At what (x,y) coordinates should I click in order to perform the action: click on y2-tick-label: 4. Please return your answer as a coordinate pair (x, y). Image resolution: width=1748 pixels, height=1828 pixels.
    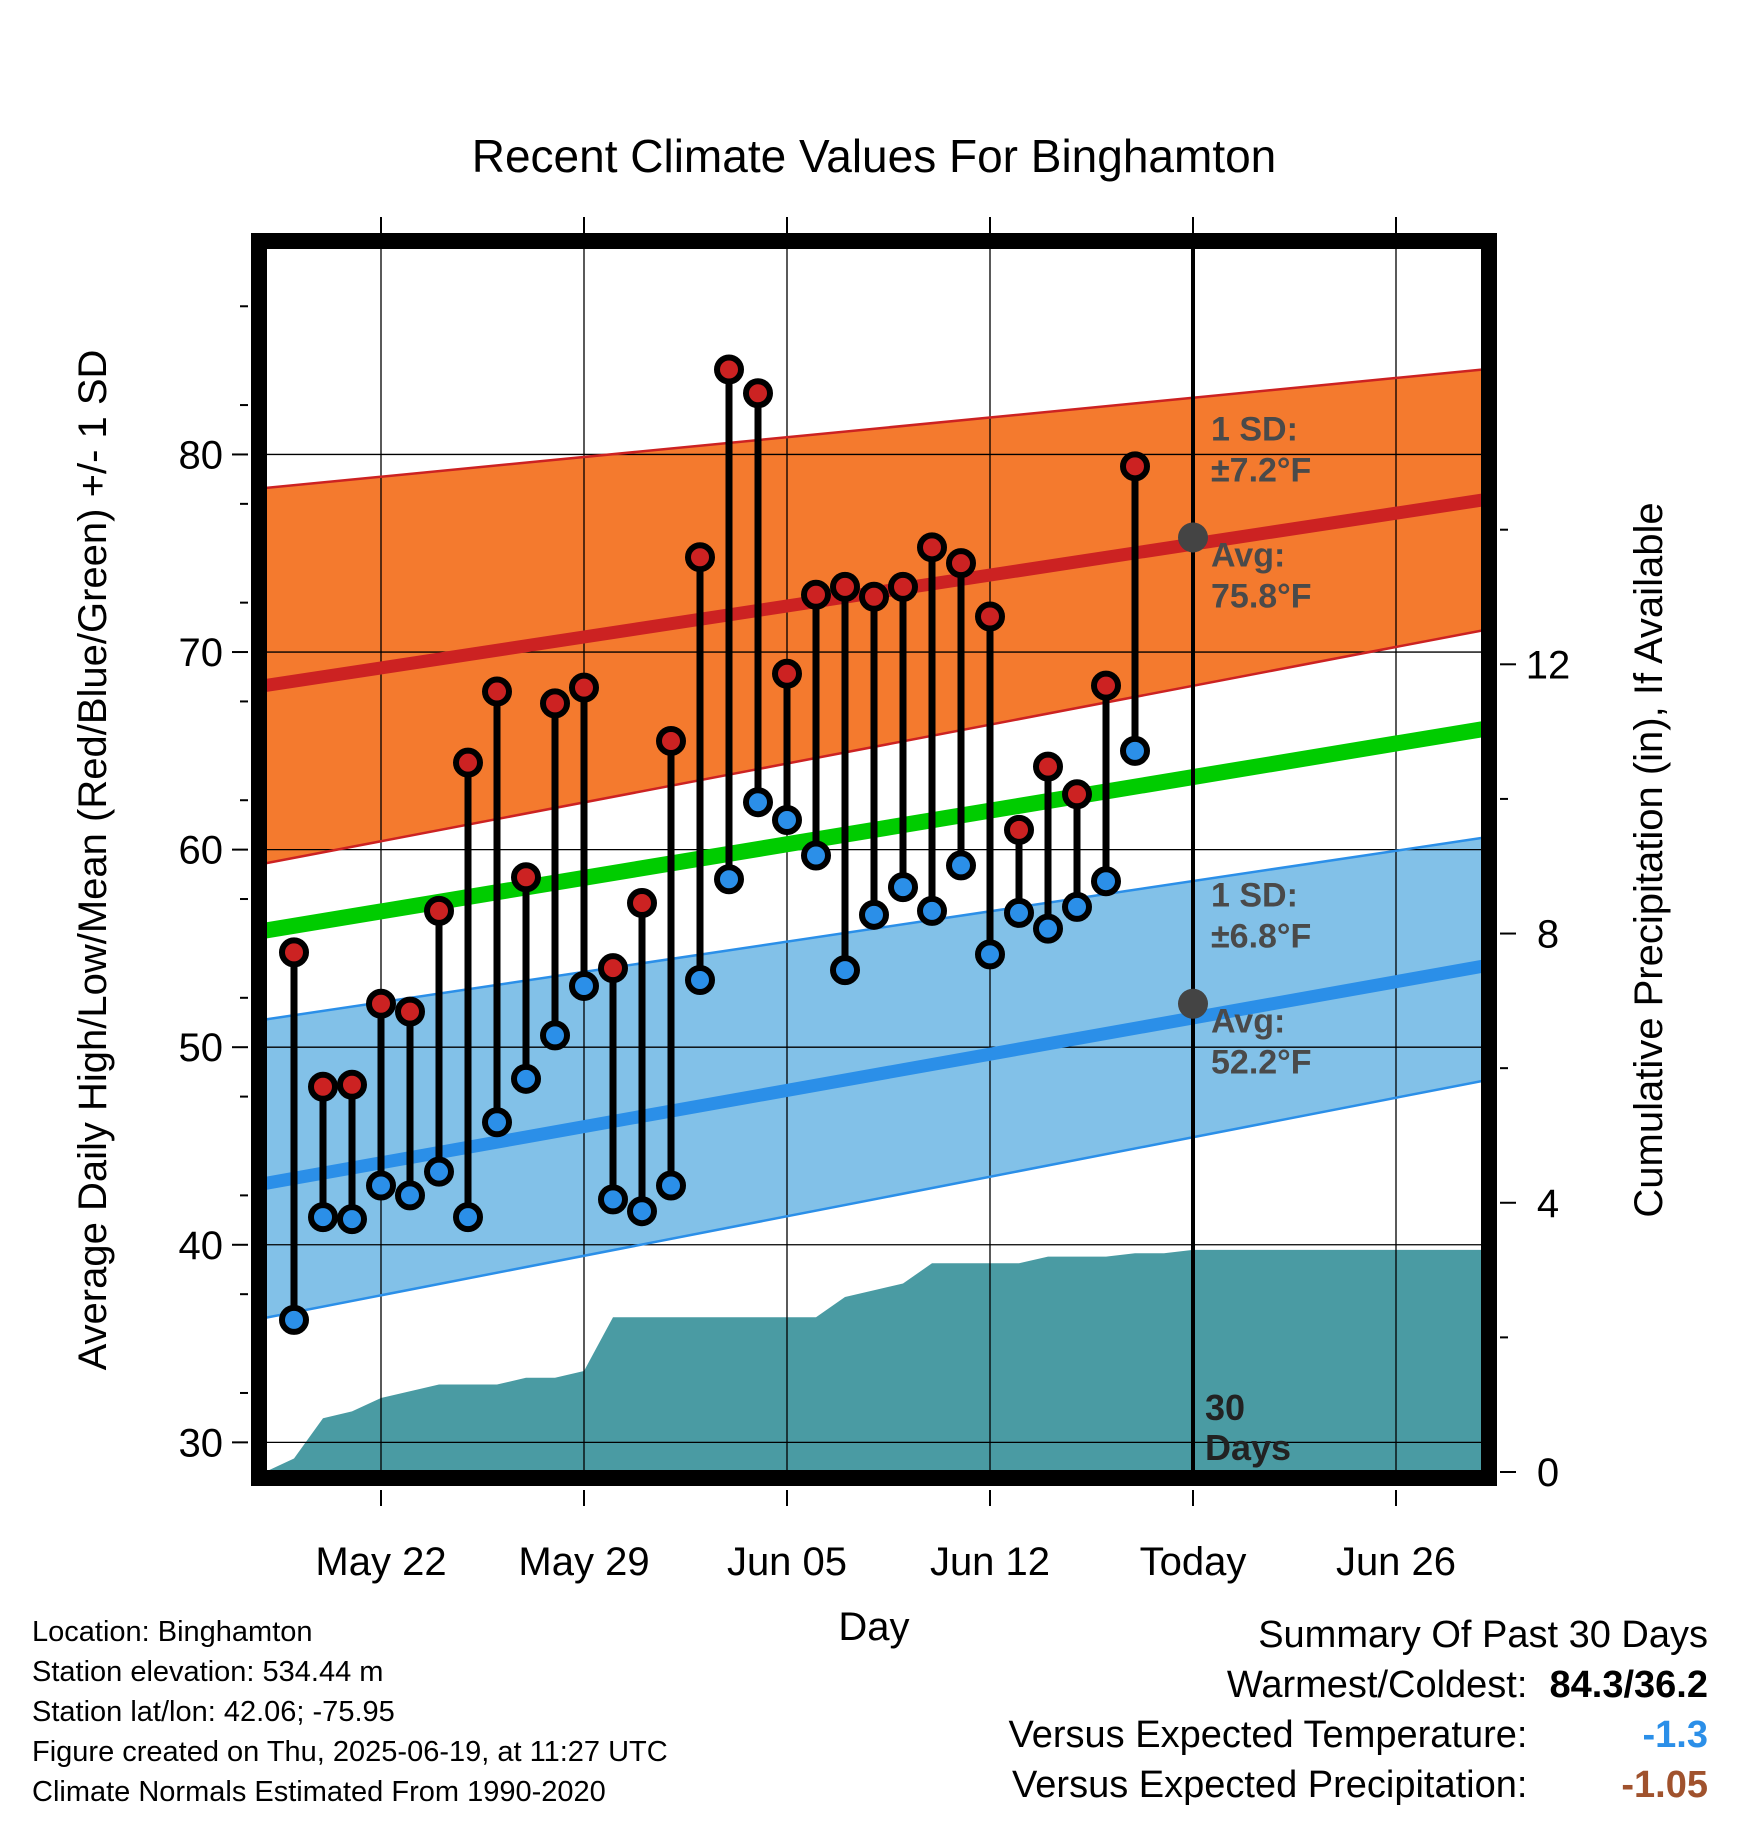
    Looking at the image, I should click on (1548, 1204).